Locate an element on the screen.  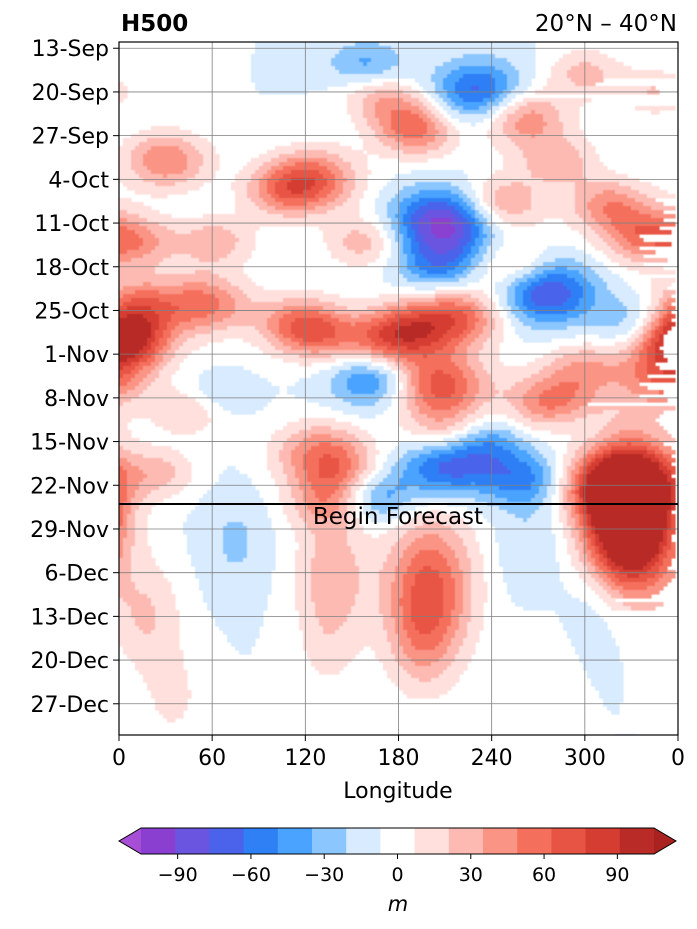
x-tick-label: 300 is located at coordinates (585, 758).